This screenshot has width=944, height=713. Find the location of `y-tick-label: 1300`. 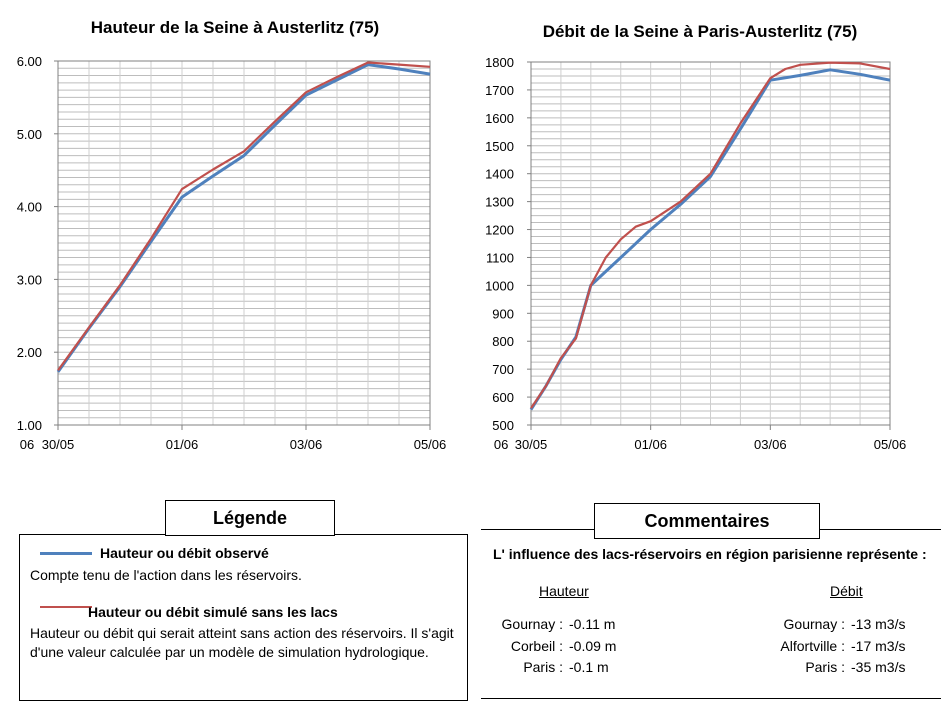

y-tick-label: 1300 is located at coordinates (499, 202).